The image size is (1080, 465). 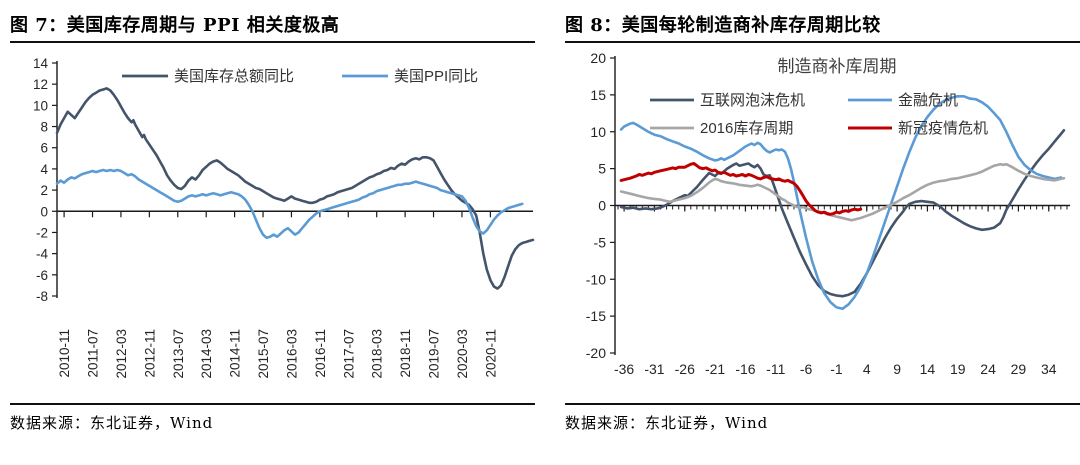 What do you see at coordinates (624, 369) in the screenshot?
I see `x-tick-label: -36` at bounding box center [624, 369].